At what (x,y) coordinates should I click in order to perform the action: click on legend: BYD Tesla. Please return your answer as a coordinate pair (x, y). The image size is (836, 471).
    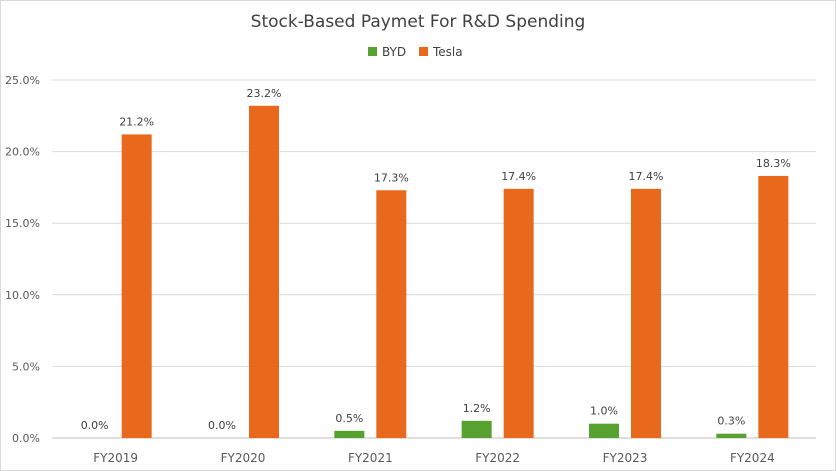
    Looking at the image, I should click on (415, 52).